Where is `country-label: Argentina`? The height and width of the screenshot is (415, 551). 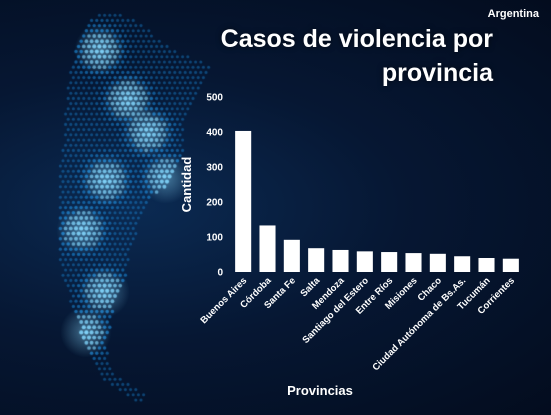
country-label: Argentina is located at coordinates (513, 14).